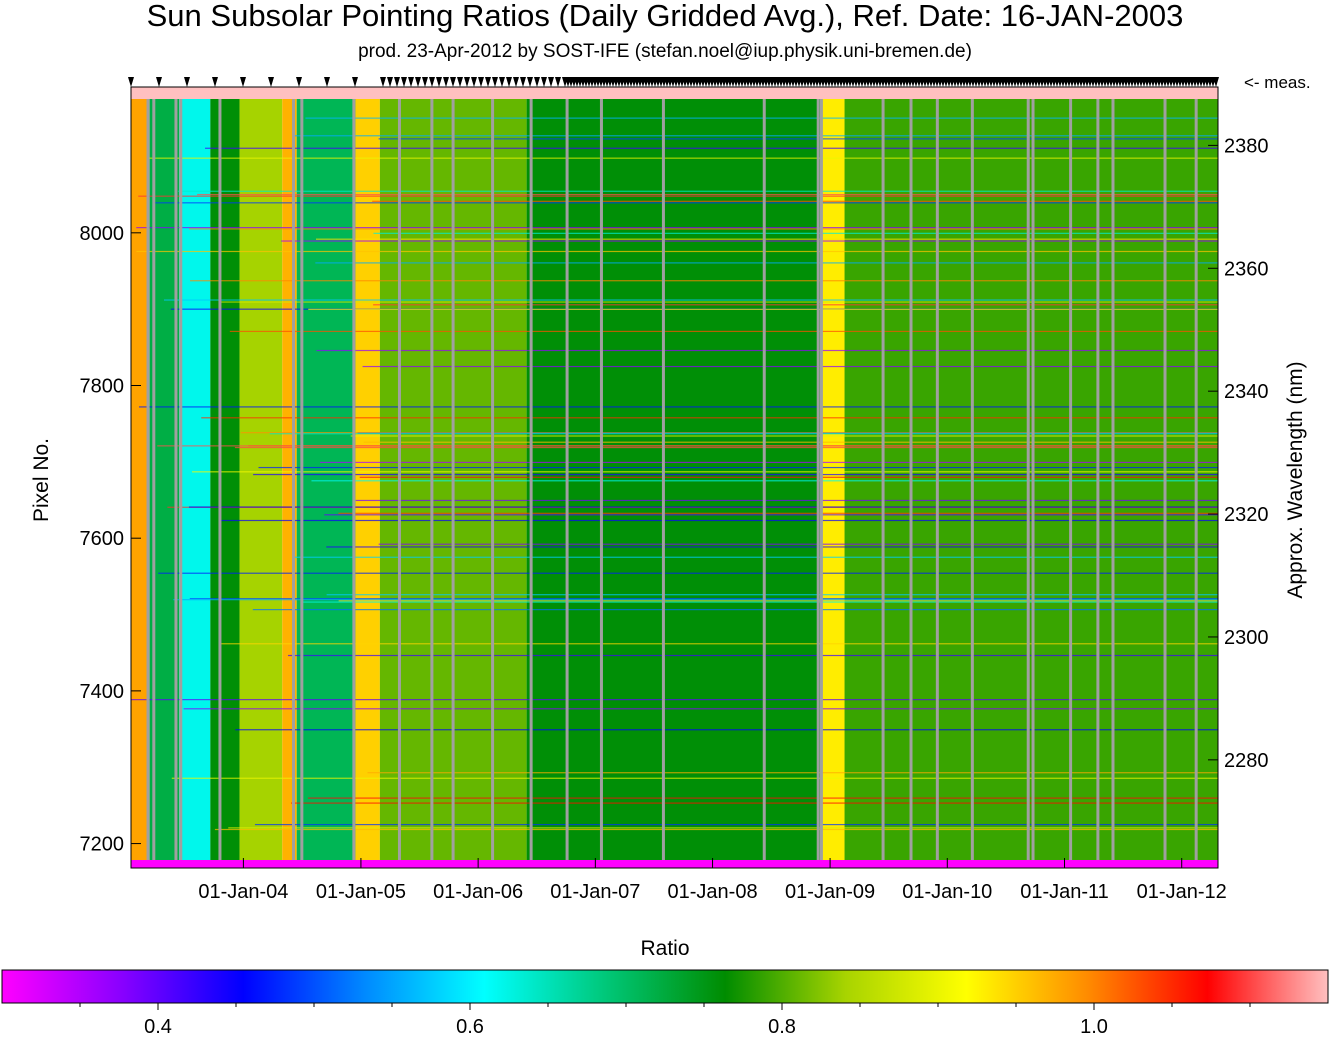 This screenshot has height=1042, width=1339. What do you see at coordinates (1277, 82) in the screenshot?
I see `measurement-label: <- meas.` at bounding box center [1277, 82].